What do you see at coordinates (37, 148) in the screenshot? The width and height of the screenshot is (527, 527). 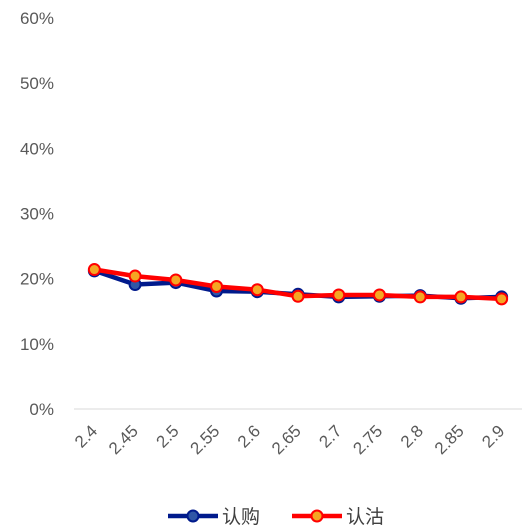 I see `y-tick-label: 40%` at bounding box center [37, 148].